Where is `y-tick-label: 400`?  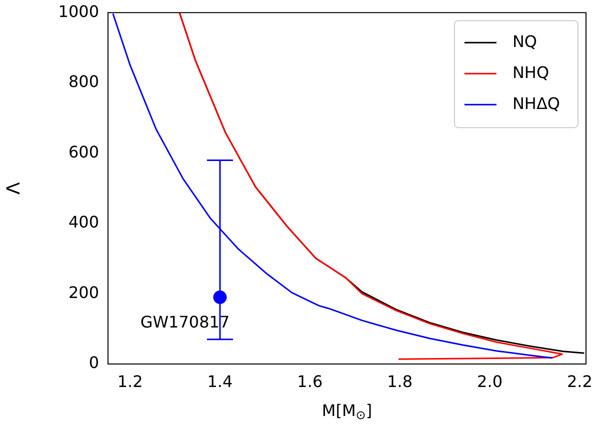 y-tick-label: 400 is located at coordinates (83, 222).